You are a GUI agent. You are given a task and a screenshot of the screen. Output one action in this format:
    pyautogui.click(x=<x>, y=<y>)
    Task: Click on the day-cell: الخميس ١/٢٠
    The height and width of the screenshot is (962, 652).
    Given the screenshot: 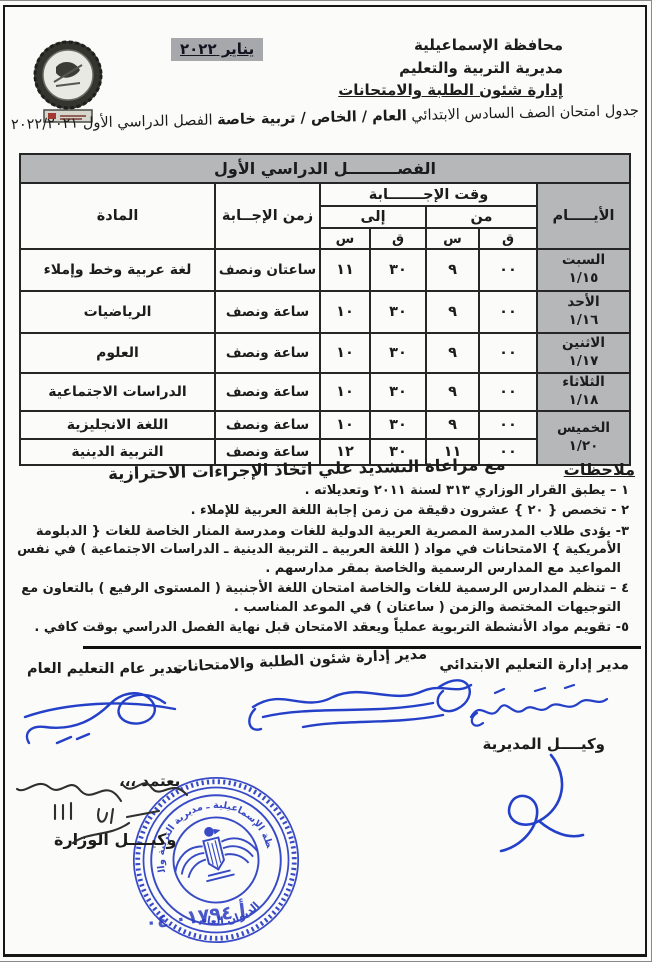 What is the action you would take?
    pyautogui.click(x=583, y=438)
    